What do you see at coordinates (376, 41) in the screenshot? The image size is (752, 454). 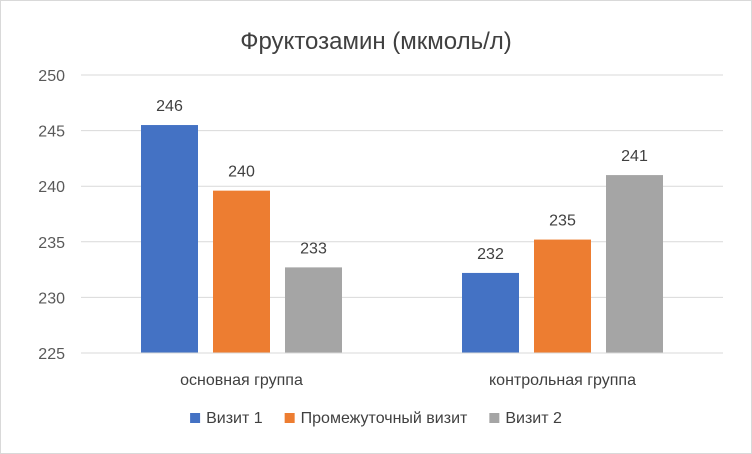 I see `chart-title: Фруктозамин (мкмоль/л)` at bounding box center [376, 41].